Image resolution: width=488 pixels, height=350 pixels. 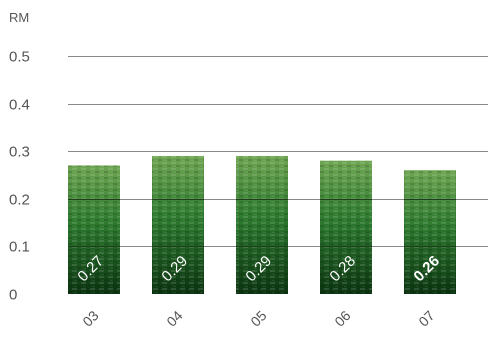 What do you see at coordinates (19, 152) in the screenshot?
I see `y-tick-label: 0.3` at bounding box center [19, 152].